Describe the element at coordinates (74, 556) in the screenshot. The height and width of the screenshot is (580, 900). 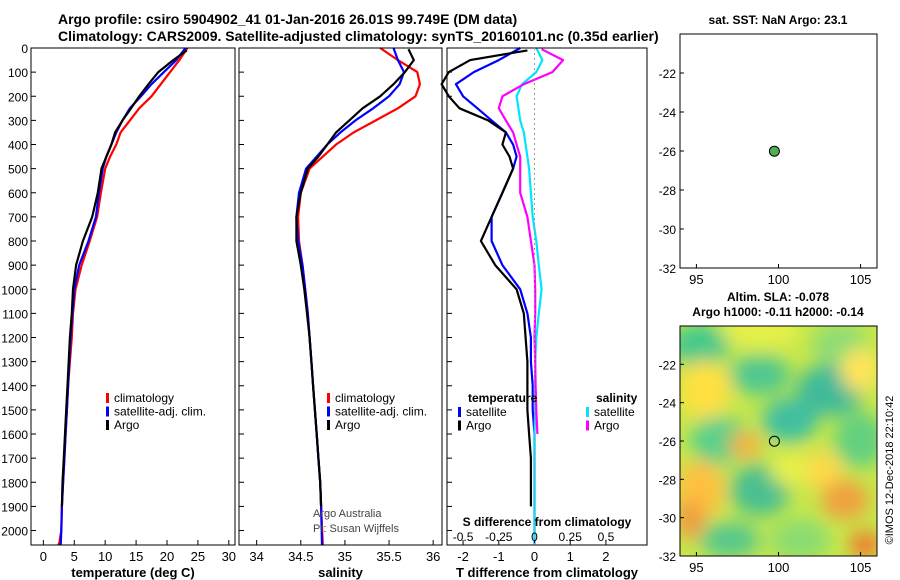
I see `x-tick-label: 5` at that location.